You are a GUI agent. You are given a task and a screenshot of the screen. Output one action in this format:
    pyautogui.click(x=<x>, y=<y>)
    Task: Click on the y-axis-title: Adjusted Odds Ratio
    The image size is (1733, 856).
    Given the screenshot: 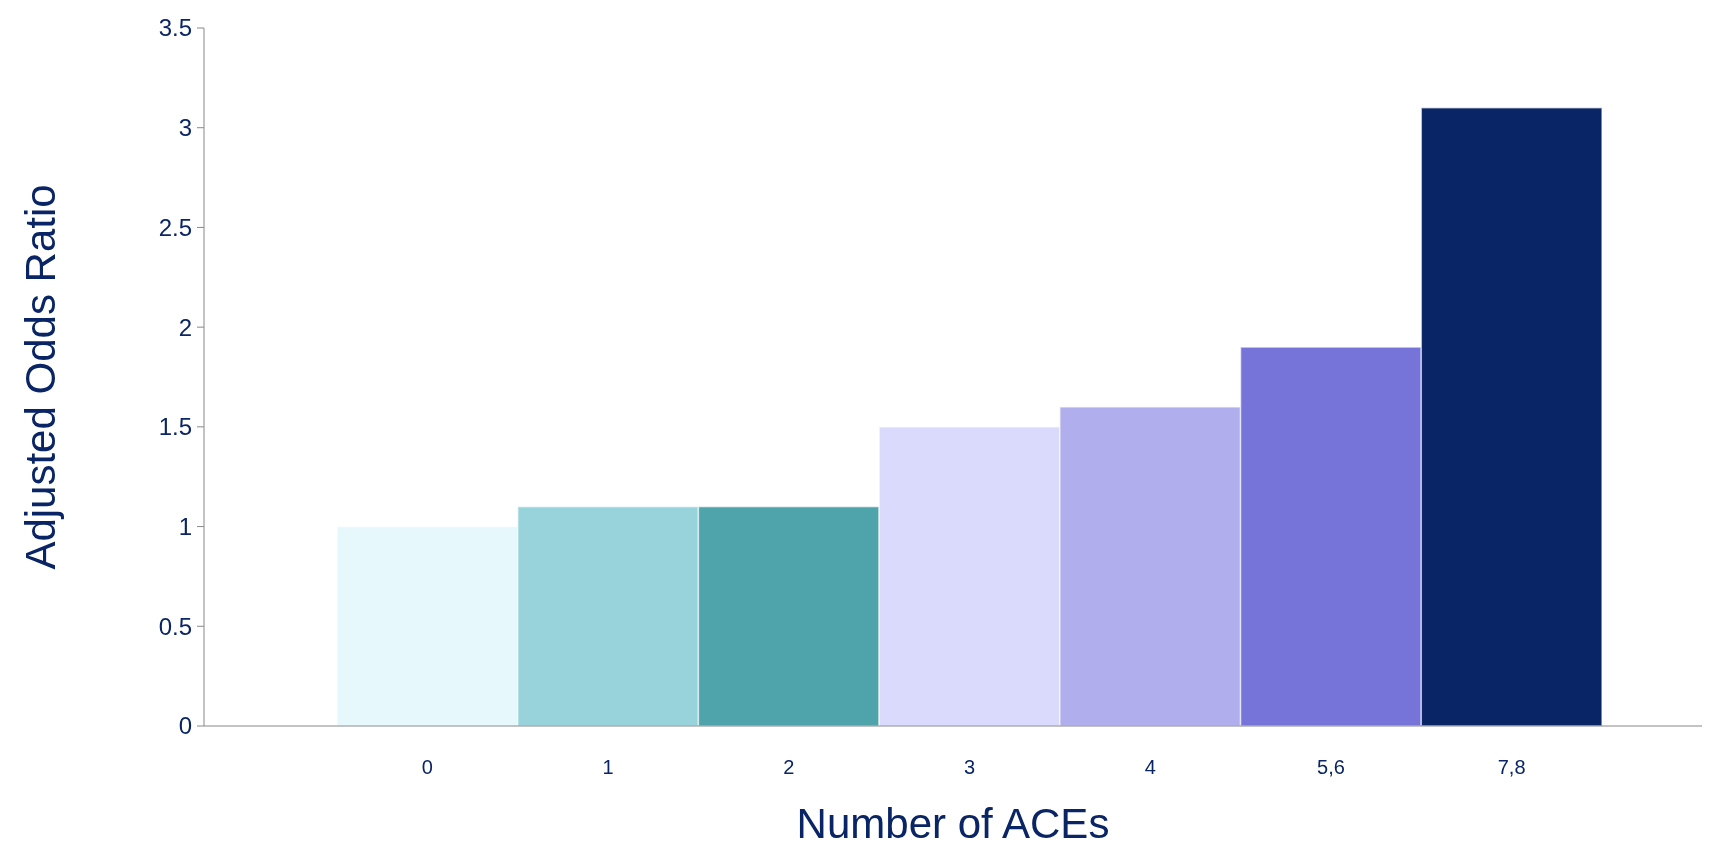 What is the action you would take?
    pyautogui.click(x=40, y=377)
    